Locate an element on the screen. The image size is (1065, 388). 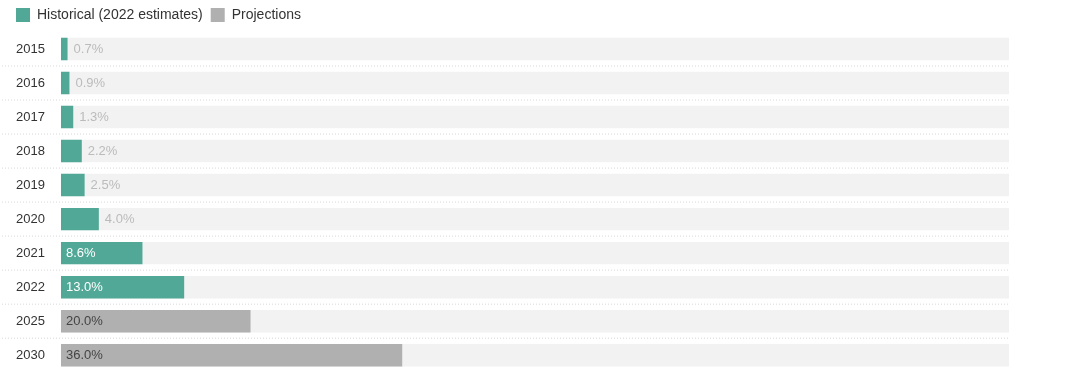
data-label: 20.0% is located at coordinates (84, 320).